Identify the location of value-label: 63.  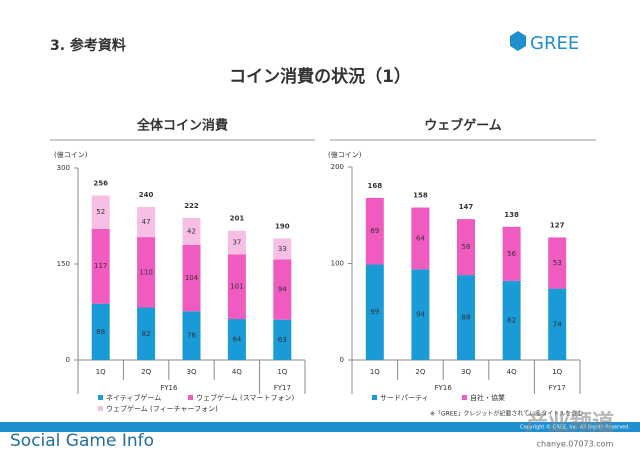
(282, 340).